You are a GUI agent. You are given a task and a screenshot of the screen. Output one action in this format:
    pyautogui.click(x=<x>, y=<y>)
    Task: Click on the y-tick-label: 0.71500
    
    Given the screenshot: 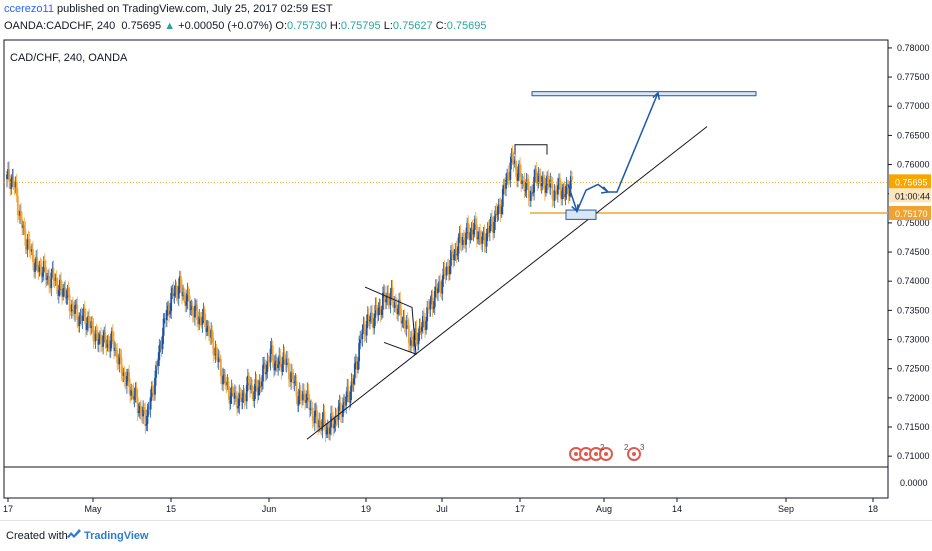 What is the action you would take?
    pyautogui.click(x=913, y=427)
    